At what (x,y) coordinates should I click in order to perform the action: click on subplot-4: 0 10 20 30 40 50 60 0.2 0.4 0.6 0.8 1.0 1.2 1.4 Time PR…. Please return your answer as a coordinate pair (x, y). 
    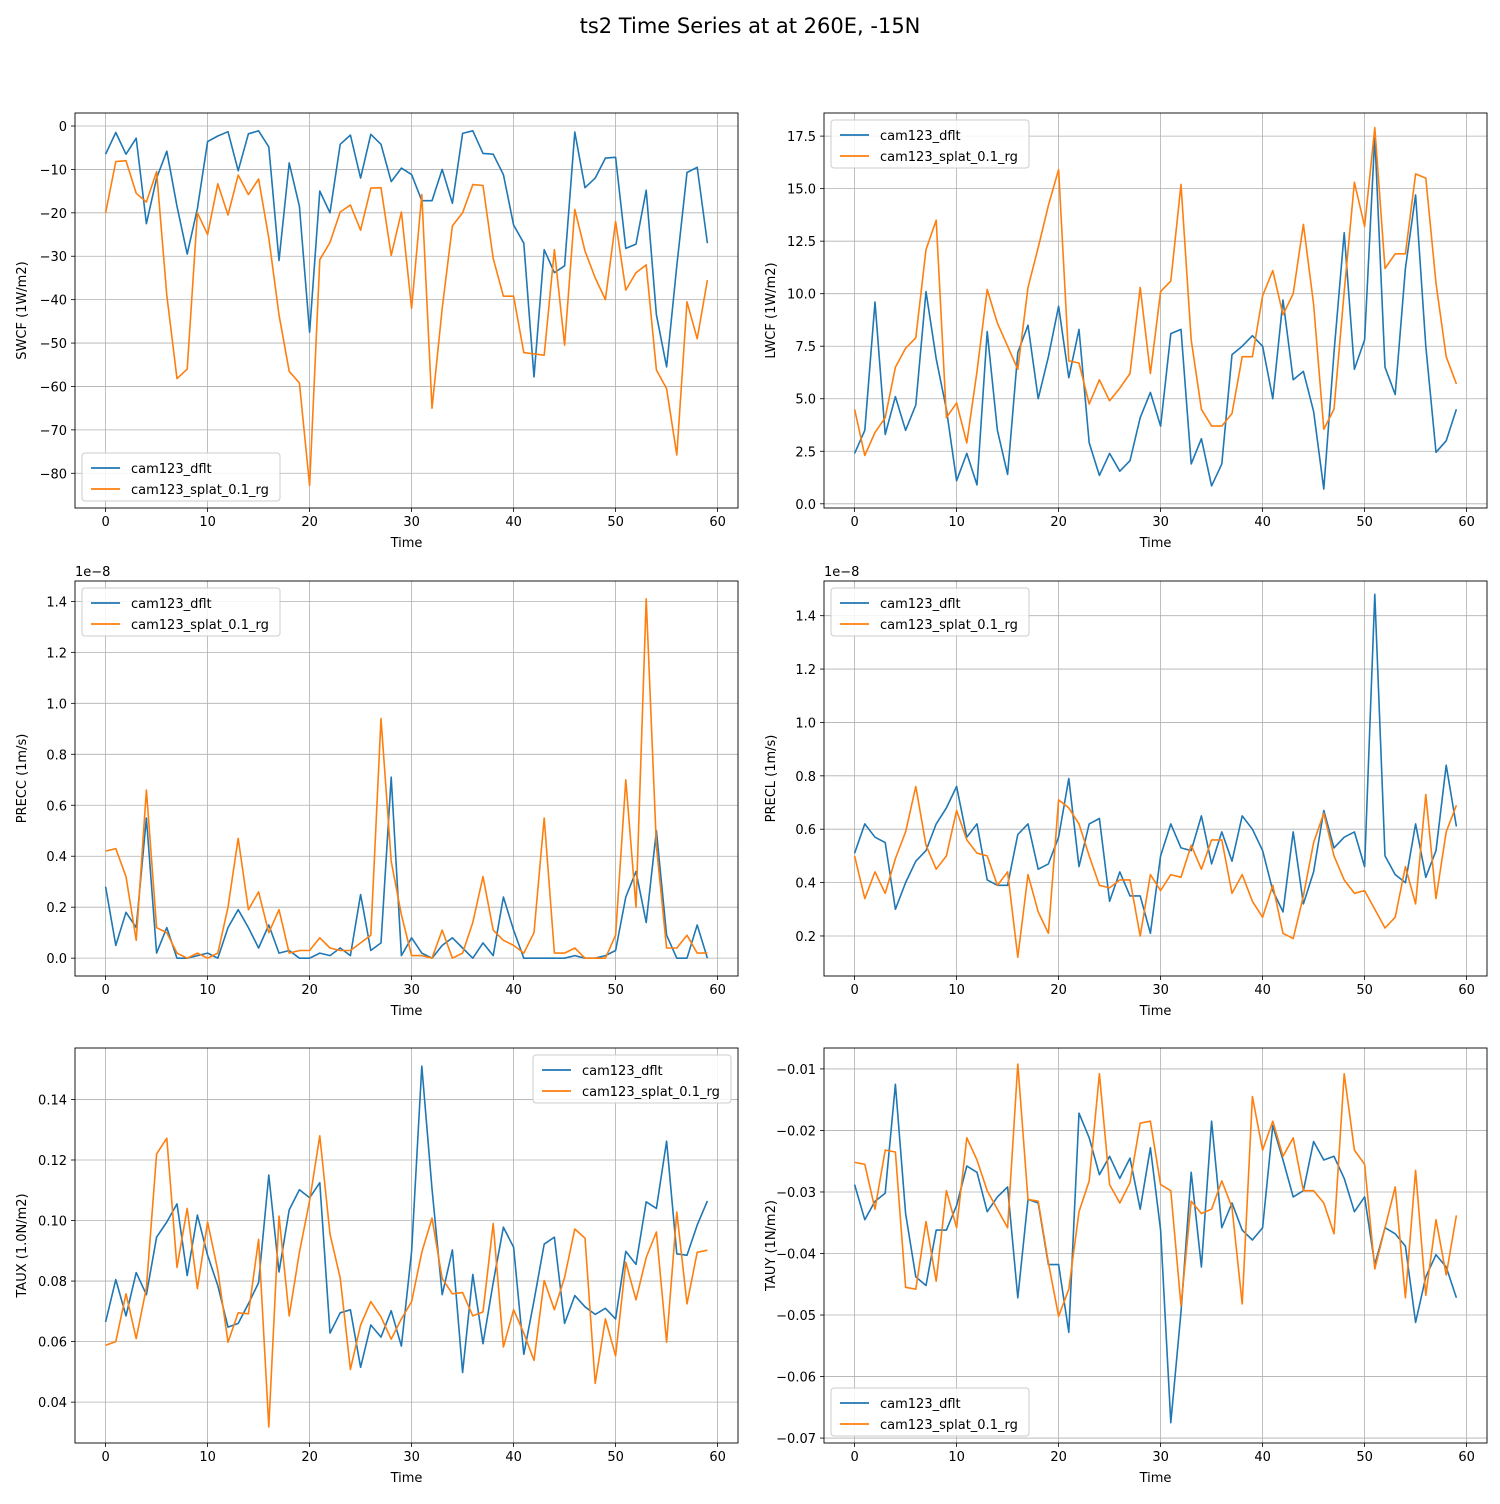
    Looking at the image, I should click on (1126, 792).